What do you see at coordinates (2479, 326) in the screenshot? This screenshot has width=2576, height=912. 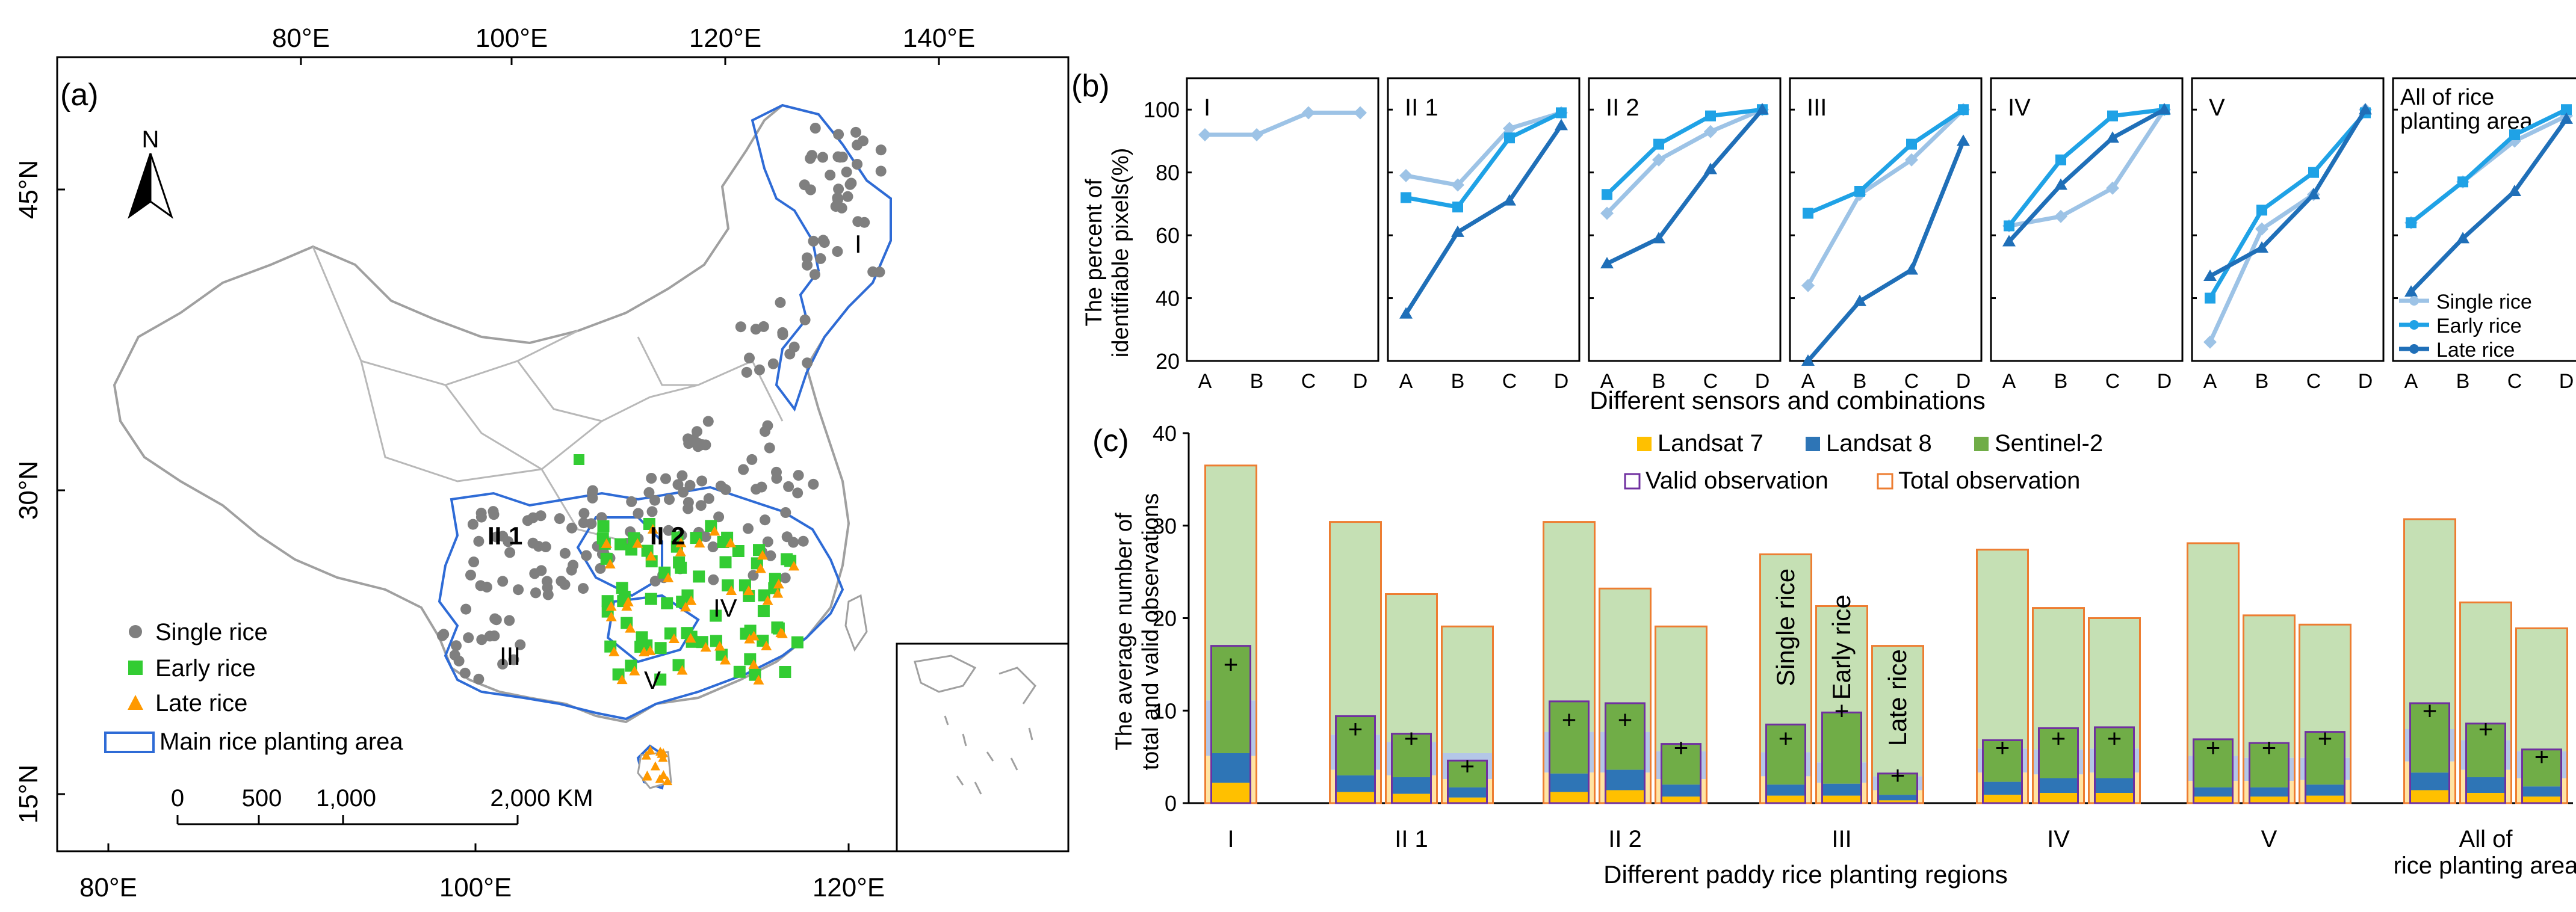 I see `b-legend-label: Early rice` at bounding box center [2479, 326].